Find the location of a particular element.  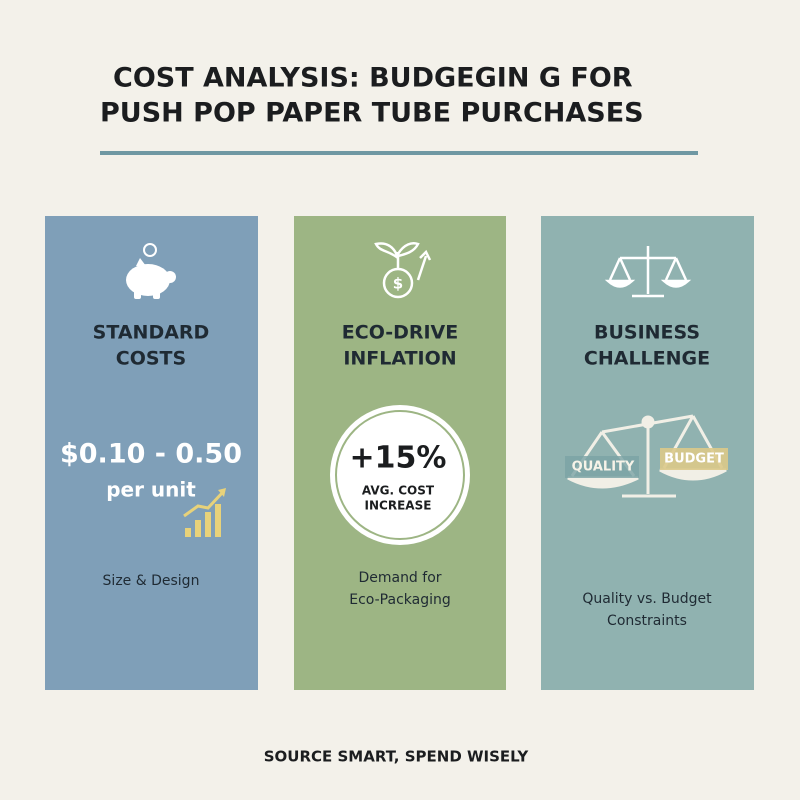

increase-figure: +15% is located at coordinates (398, 458).